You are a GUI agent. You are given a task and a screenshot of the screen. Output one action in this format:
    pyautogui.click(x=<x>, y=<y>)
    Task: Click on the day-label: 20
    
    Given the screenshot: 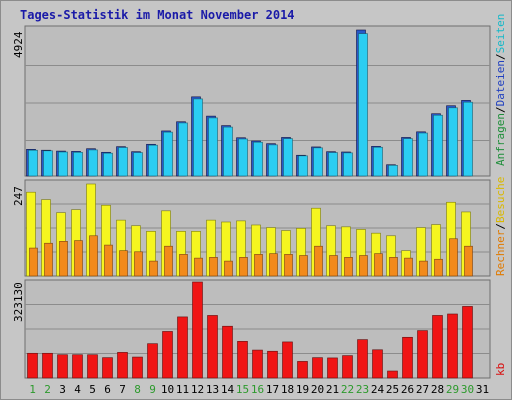 What is the action you would take?
    pyautogui.click(x=317, y=389)
    